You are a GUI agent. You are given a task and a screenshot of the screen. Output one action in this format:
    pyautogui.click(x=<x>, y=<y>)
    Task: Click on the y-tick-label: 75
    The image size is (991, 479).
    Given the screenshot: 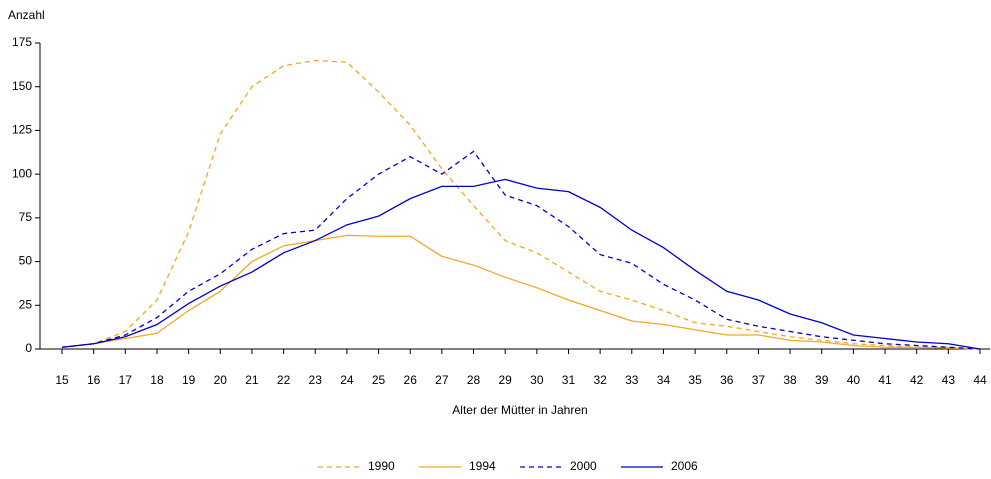 What is the action you would take?
    pyautogui.click(x=26, y=217)
    